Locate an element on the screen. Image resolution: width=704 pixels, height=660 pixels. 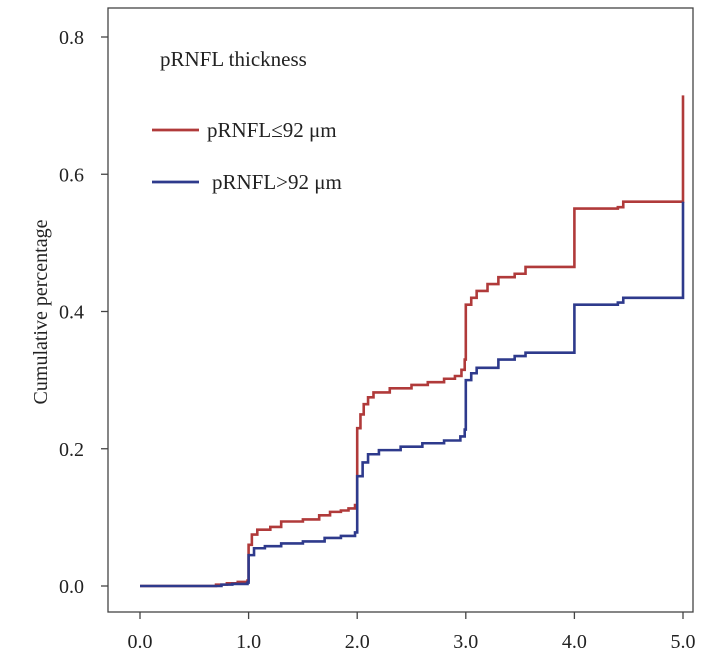
x-tick-label: 5.0 is located at coordinates (683, 642).